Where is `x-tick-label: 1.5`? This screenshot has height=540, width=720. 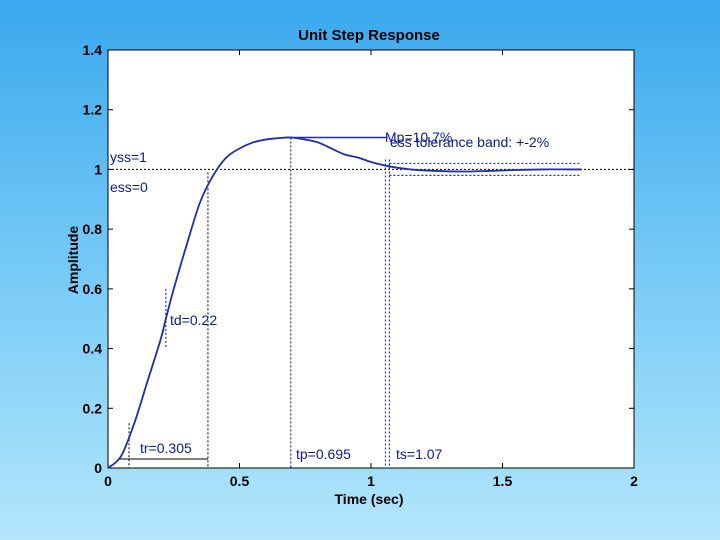
x-tick-label: 1.5 is located at coordinates (503, 481).